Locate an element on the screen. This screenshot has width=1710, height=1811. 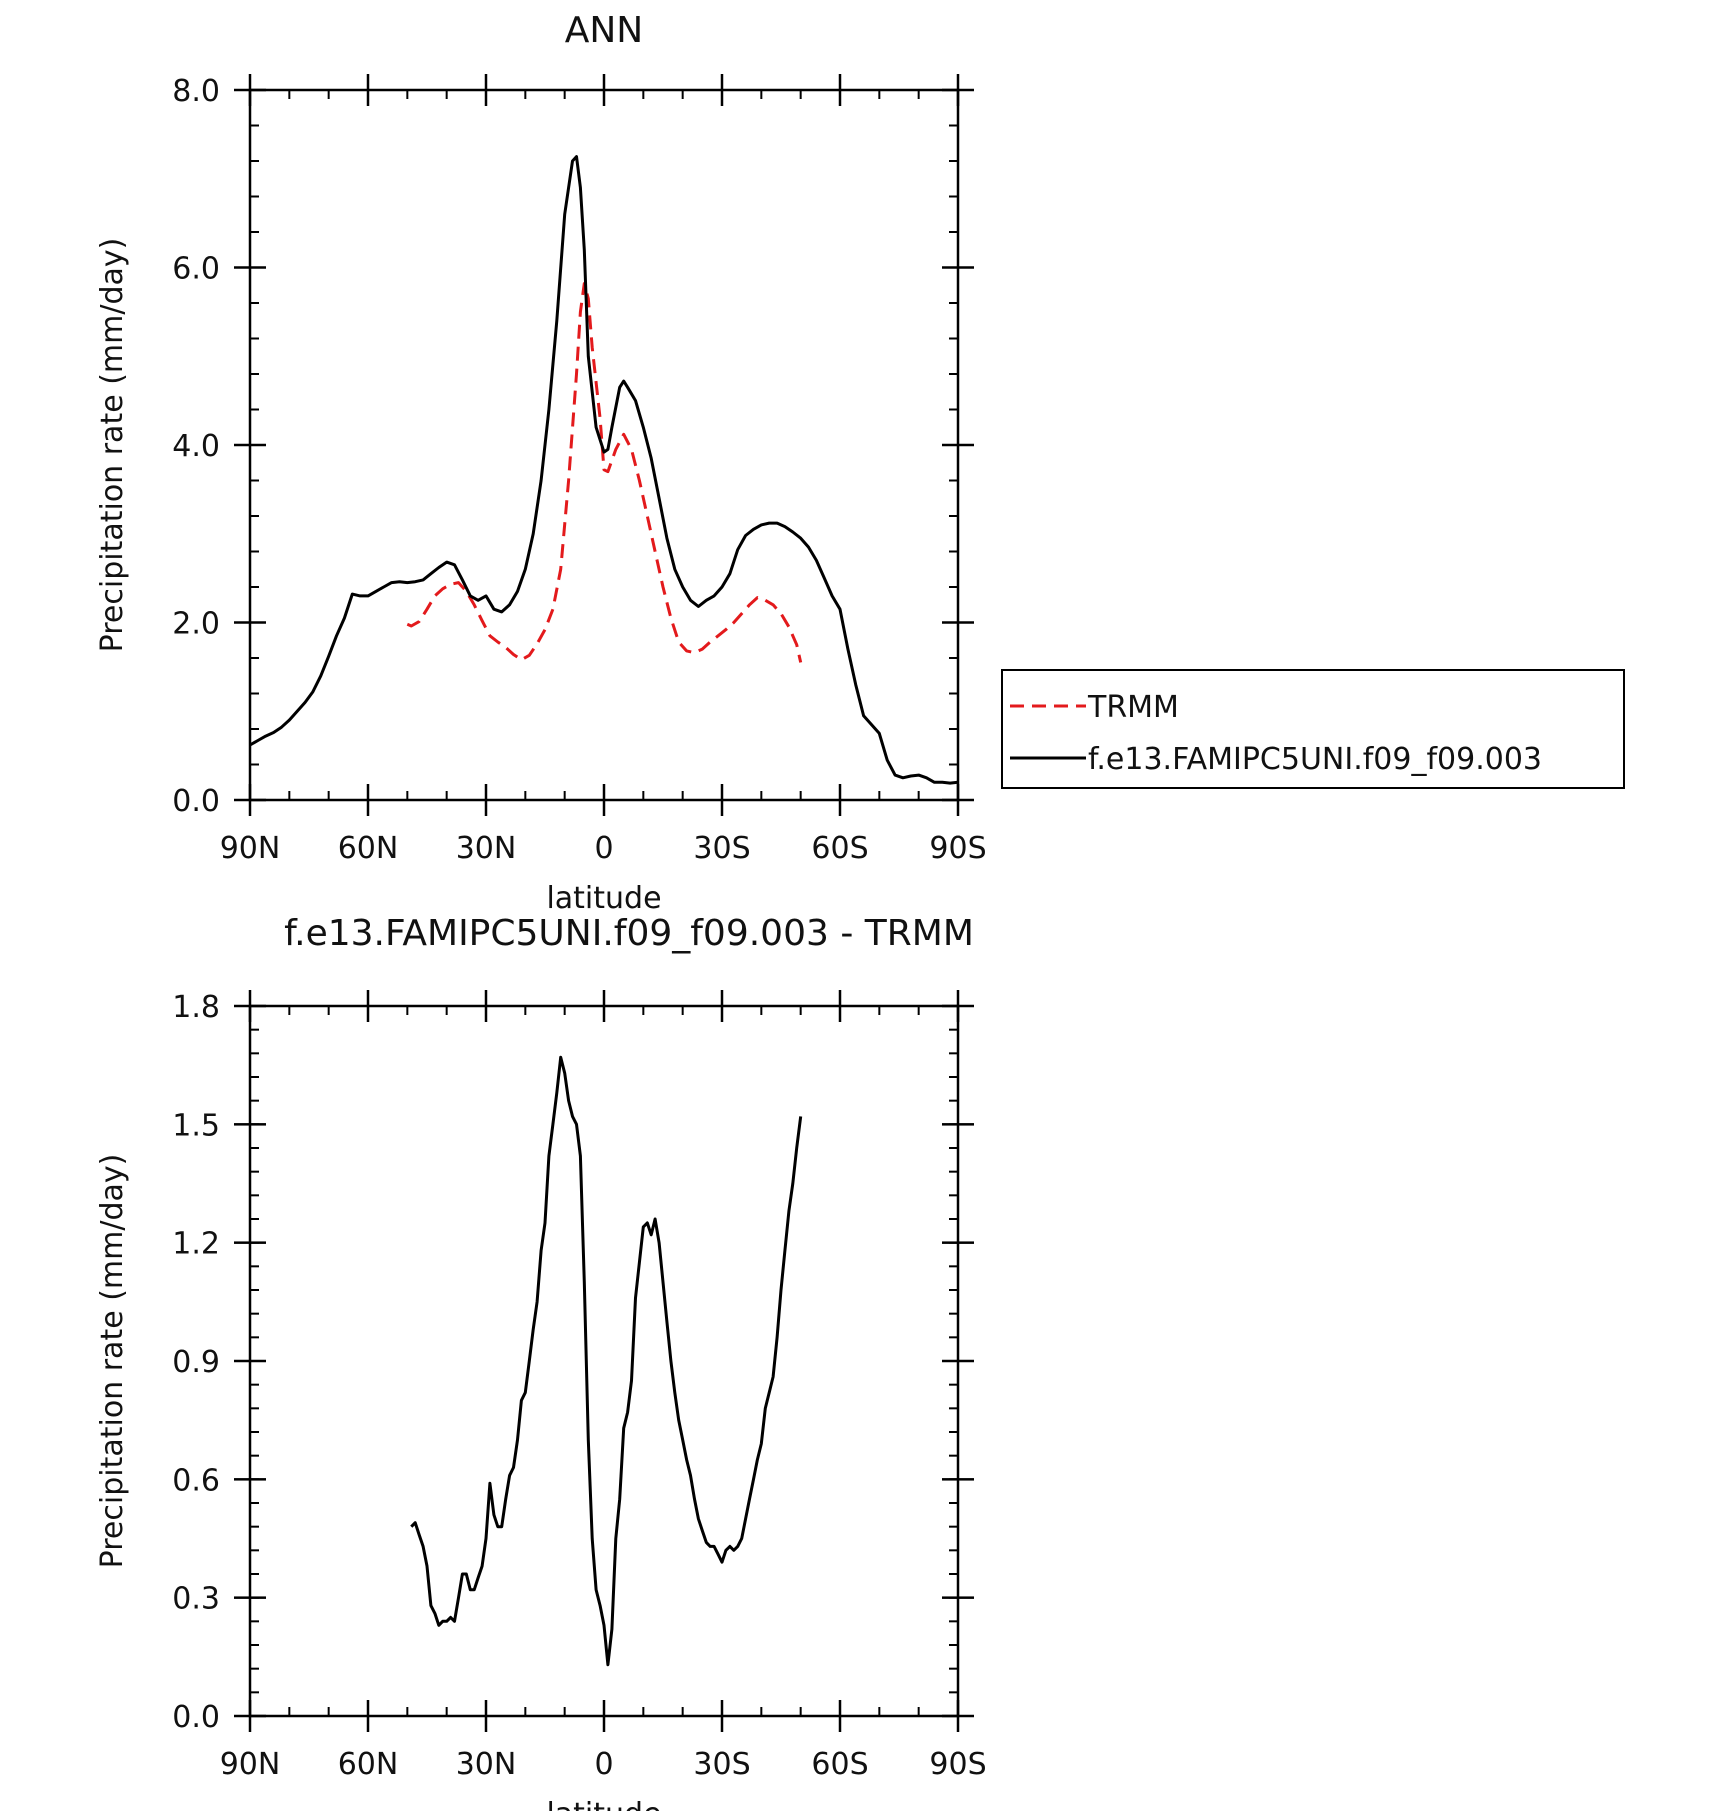
y-tick-label: 1.2 is located at coordinates (196, 1244).